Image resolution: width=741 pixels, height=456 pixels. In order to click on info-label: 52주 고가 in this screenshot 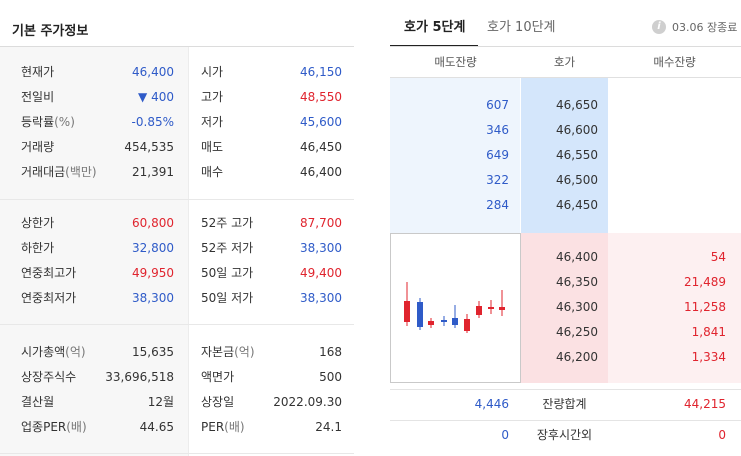, I will do `click(227, 223)`.